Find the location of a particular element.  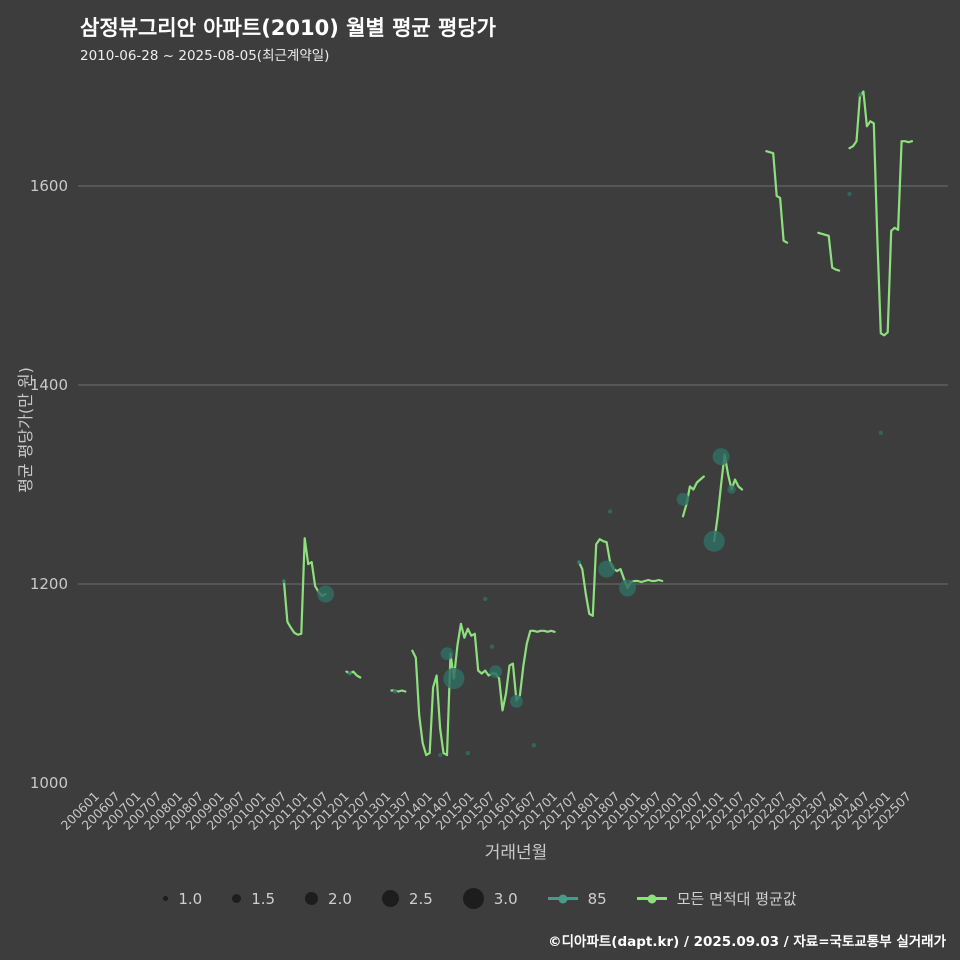

legend-series-average: 모든 면적대 평균값 is located at coordinates (716, 898).